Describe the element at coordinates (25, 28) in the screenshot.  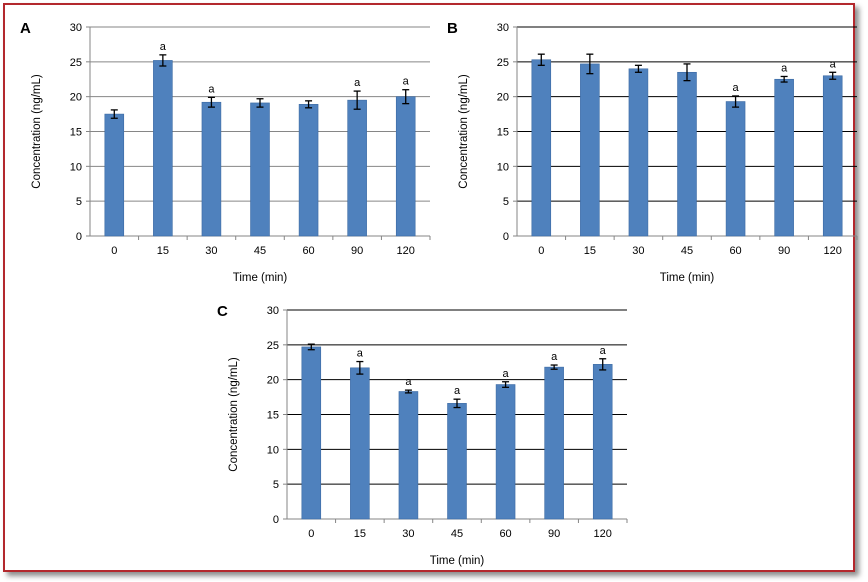
I see `panel-label: A` at that location.